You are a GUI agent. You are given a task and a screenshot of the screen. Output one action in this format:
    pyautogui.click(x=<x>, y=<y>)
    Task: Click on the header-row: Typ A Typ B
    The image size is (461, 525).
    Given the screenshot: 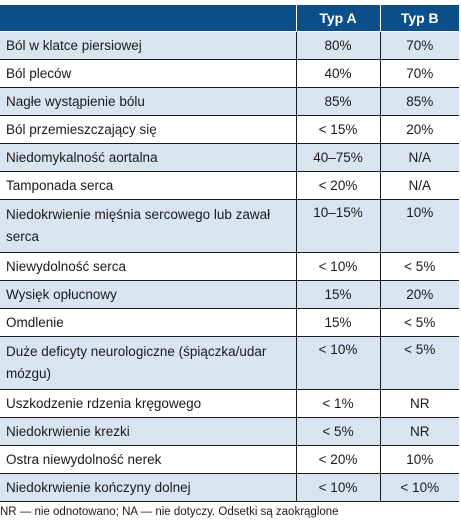 What is the action you would take?
    pyautogui.click(x=229, y=18)
    